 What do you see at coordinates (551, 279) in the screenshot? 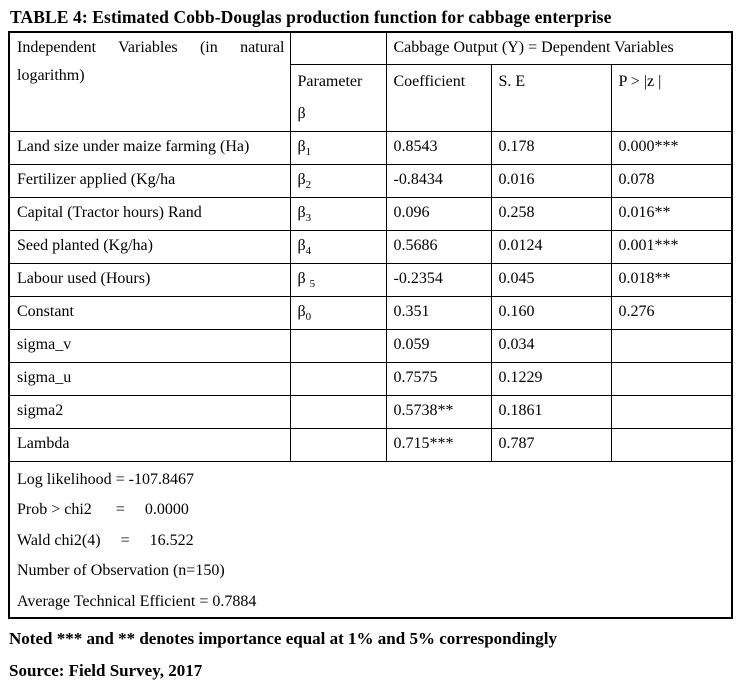
I see `cell-se: 0.045` at bounding box center [551, 279].